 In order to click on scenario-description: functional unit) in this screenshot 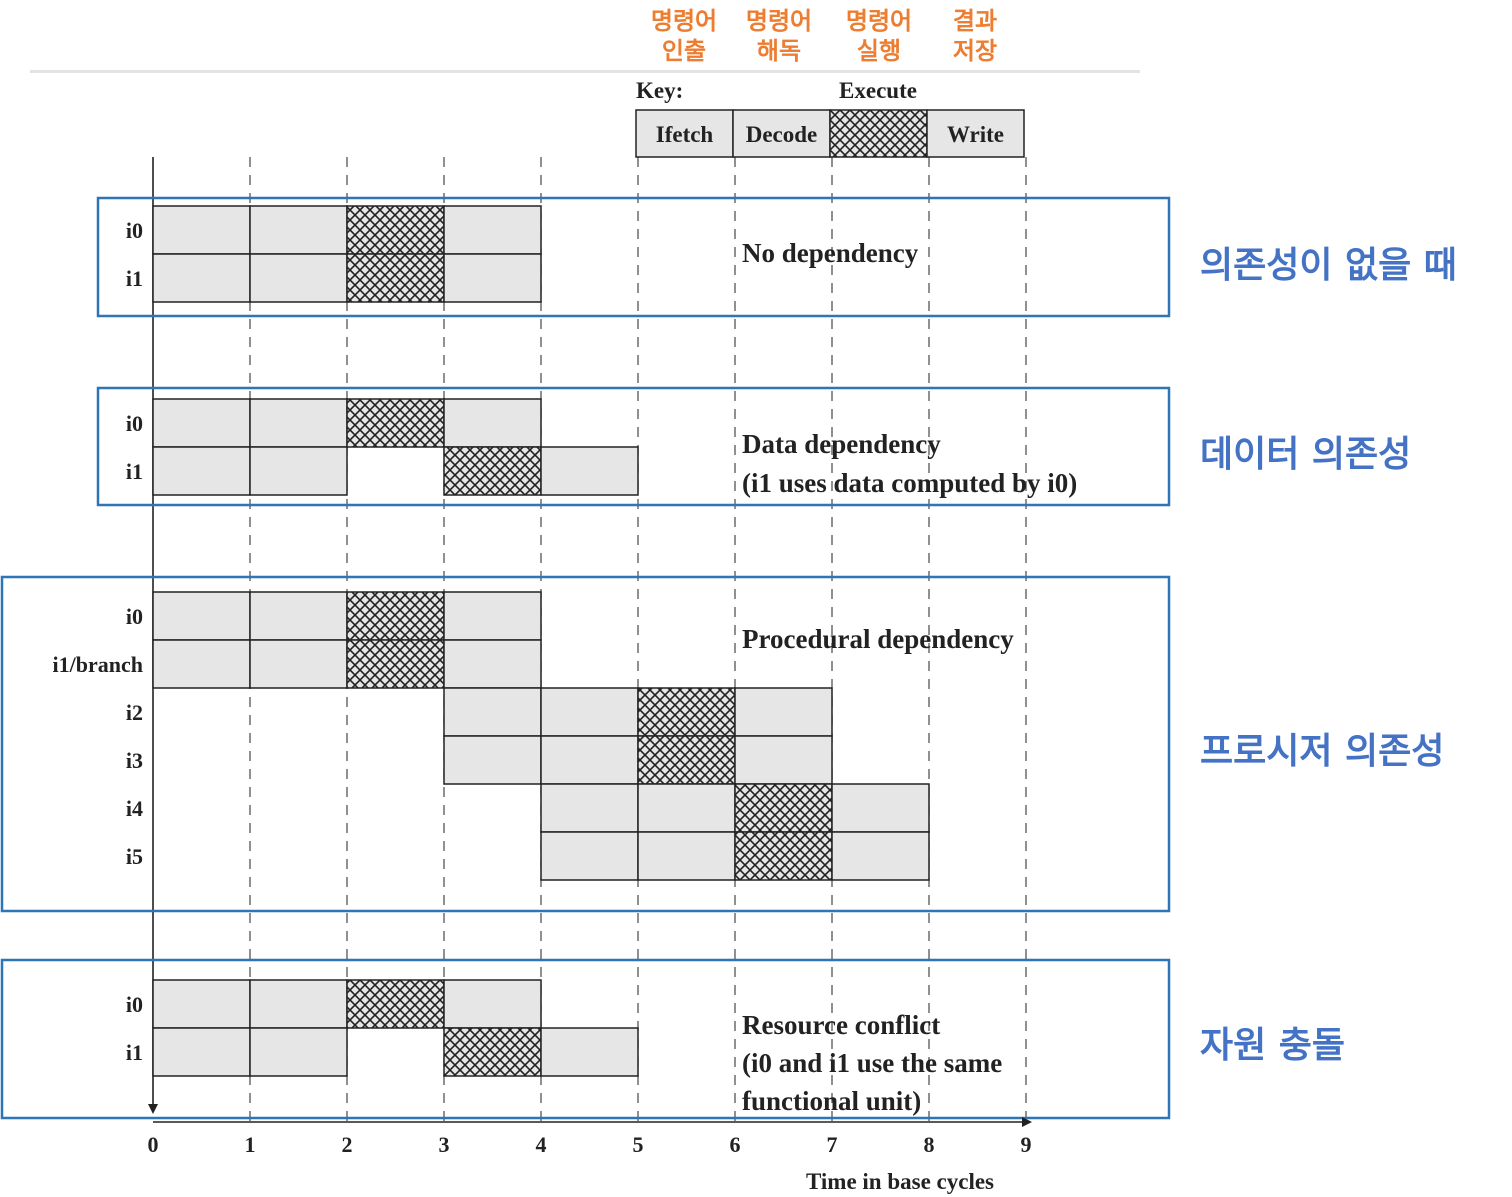, I will do `click(831, 1101)`.